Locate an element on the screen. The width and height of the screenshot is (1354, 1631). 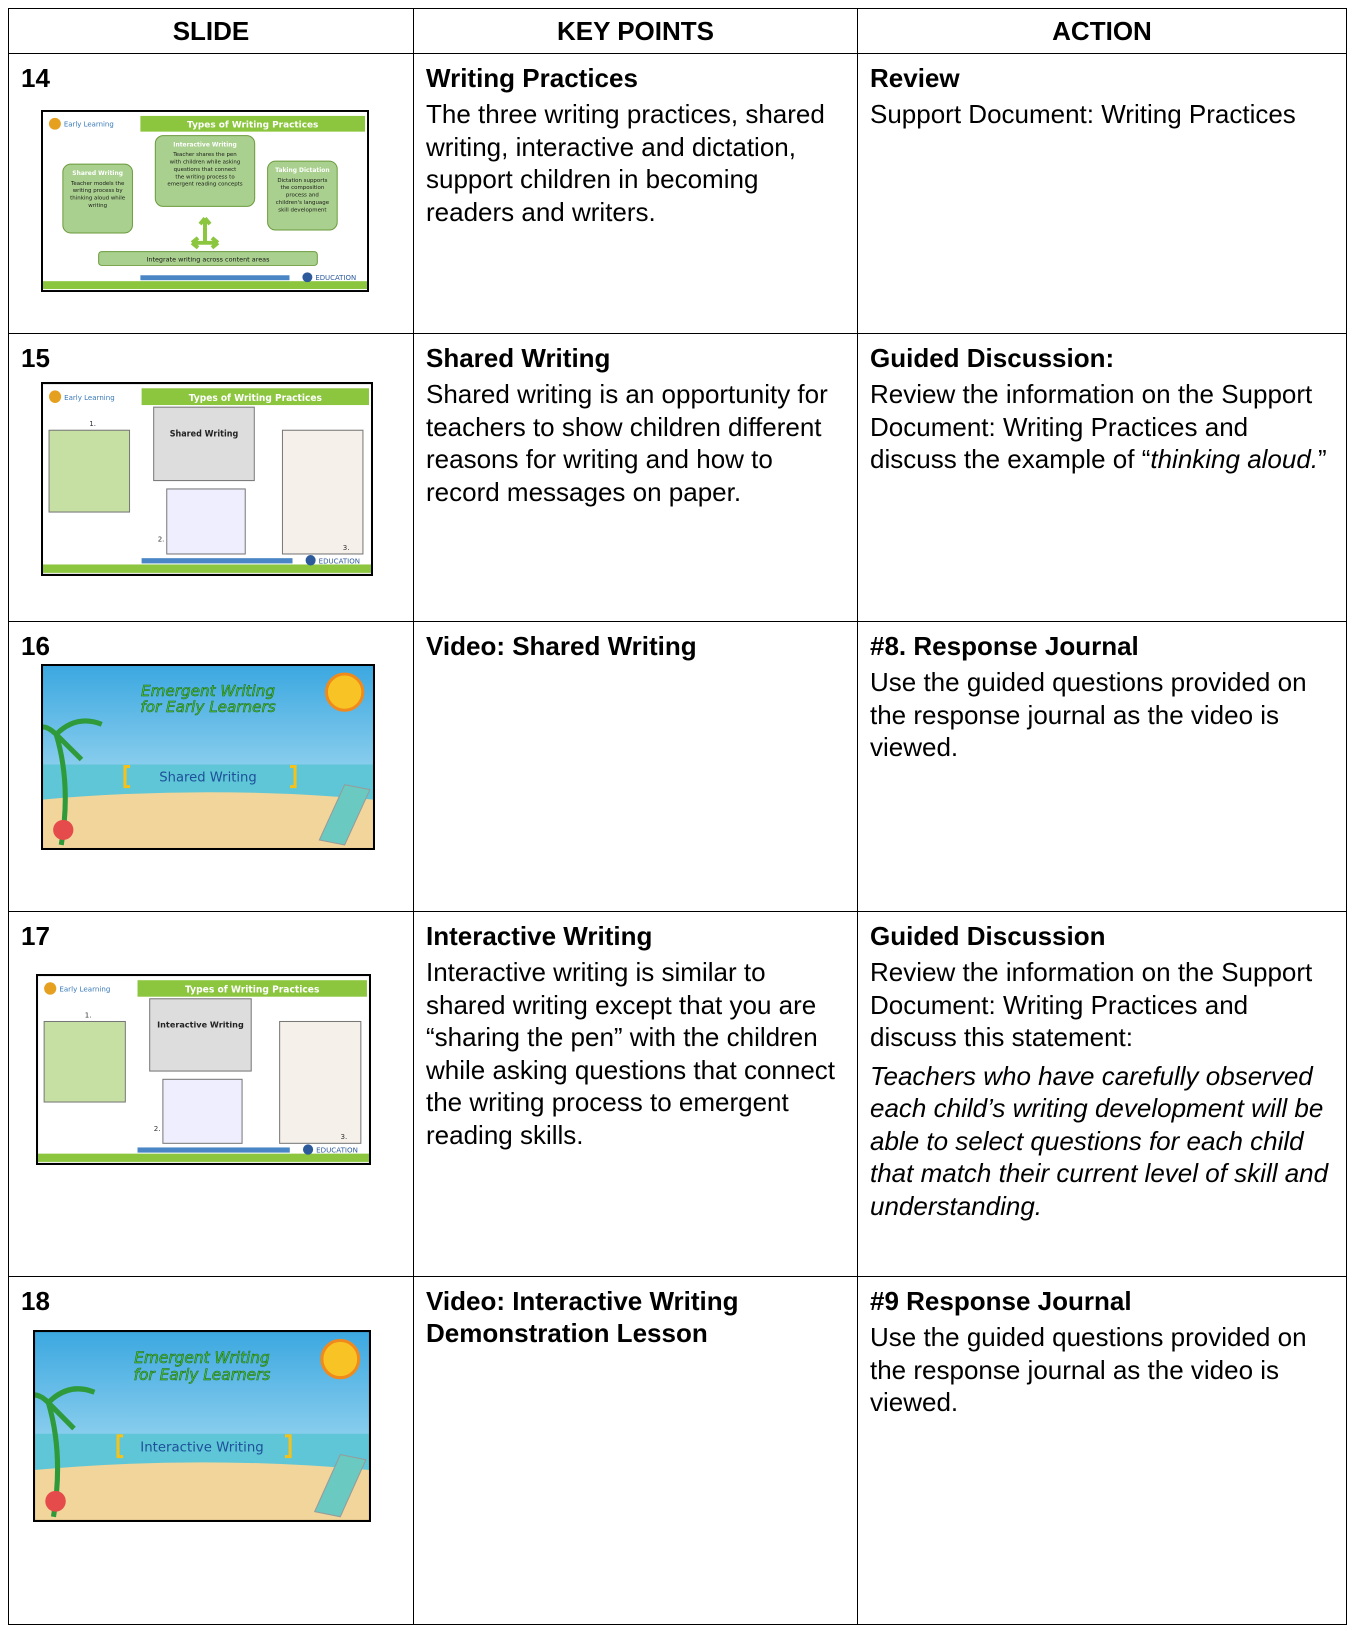
box-line: children's language is located at coordinates (303, 203).